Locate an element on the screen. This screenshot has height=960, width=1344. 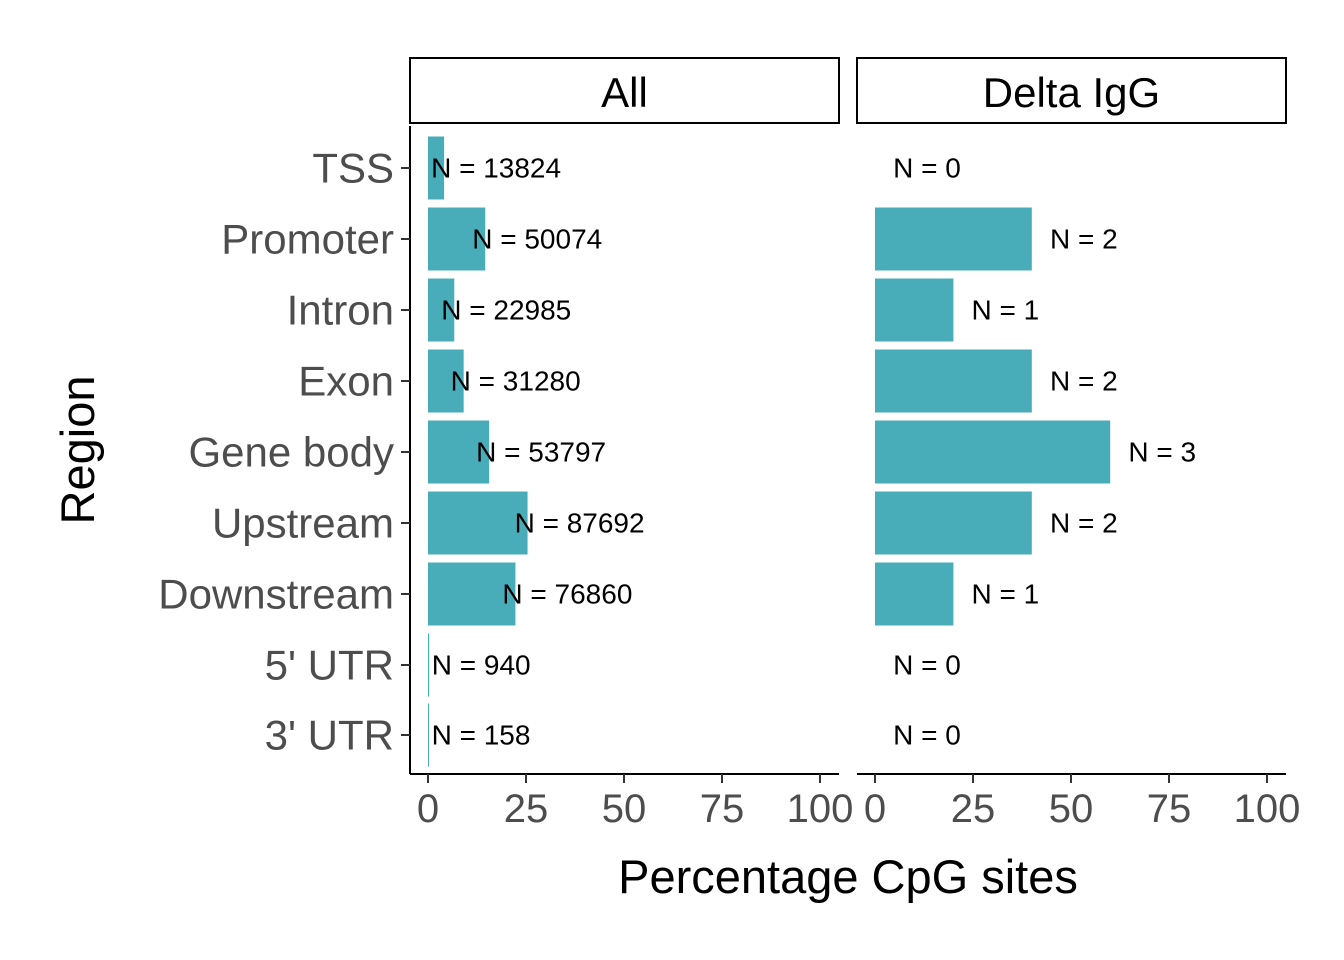
strip-label-all: All is located at coordinates (624, 92).